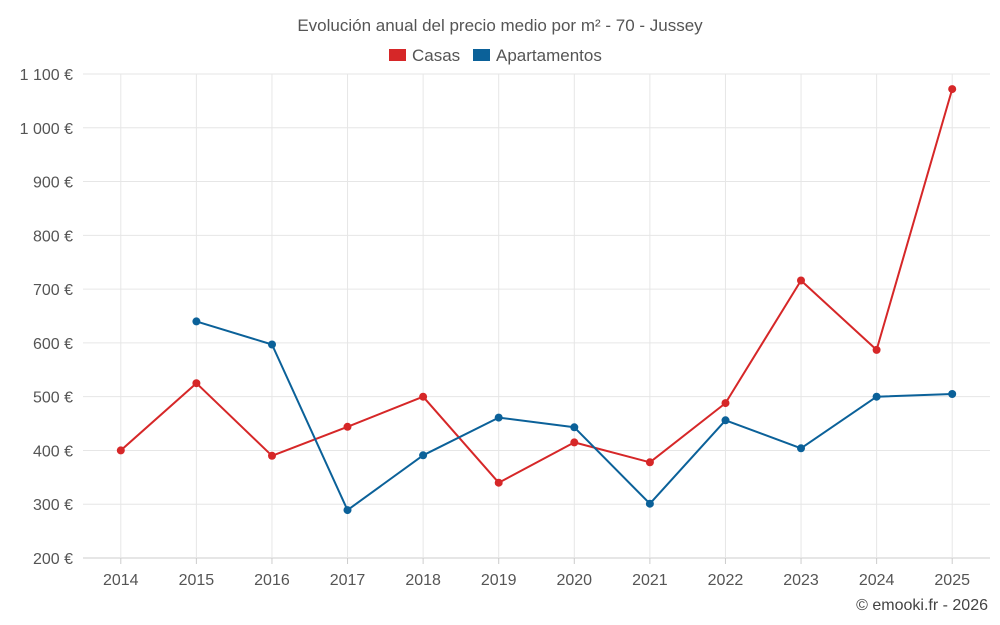  What do you see at coordinates (121, 580) in the screenshot?
I see `x-tick-label: 2014` at bounding box center [121, 580].